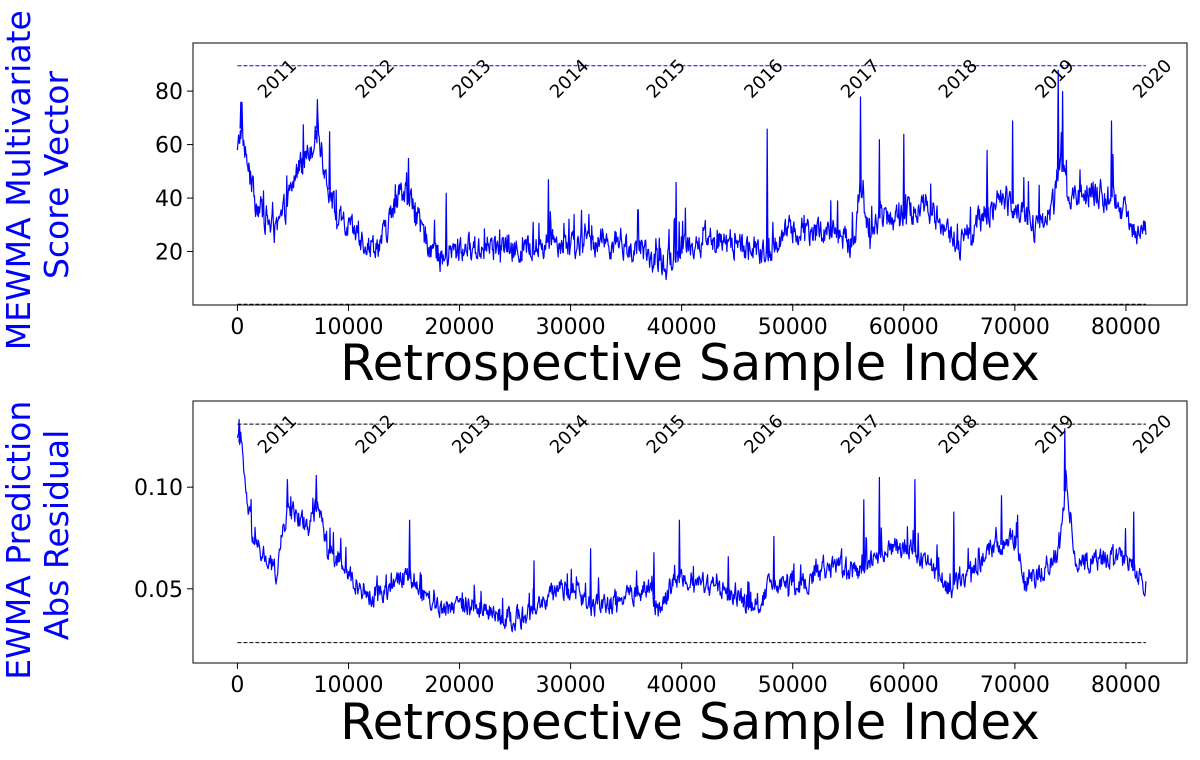 This screenshot has height=760, width=1200. I want to click on y-axis-label: EWMA Prediction Abs Residual, so click(38, 534).